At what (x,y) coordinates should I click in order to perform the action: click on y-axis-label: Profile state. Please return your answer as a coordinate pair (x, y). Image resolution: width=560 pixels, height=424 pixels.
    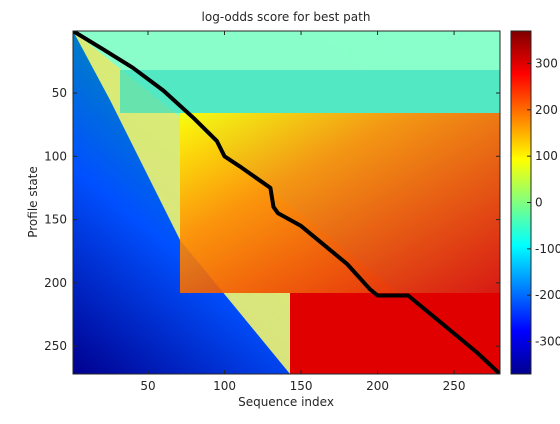
    Looking at the image, I should click on (33, 202).